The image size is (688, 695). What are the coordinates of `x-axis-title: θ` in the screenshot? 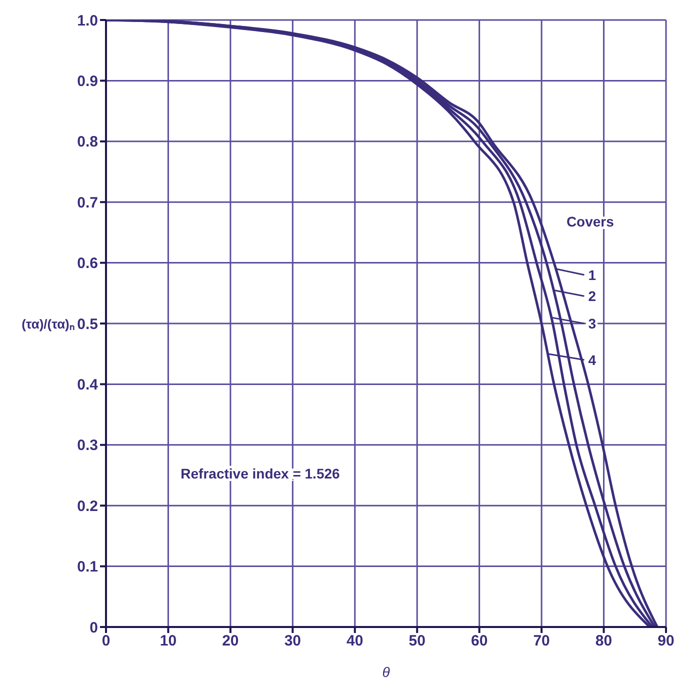 It's located at (386, 672).